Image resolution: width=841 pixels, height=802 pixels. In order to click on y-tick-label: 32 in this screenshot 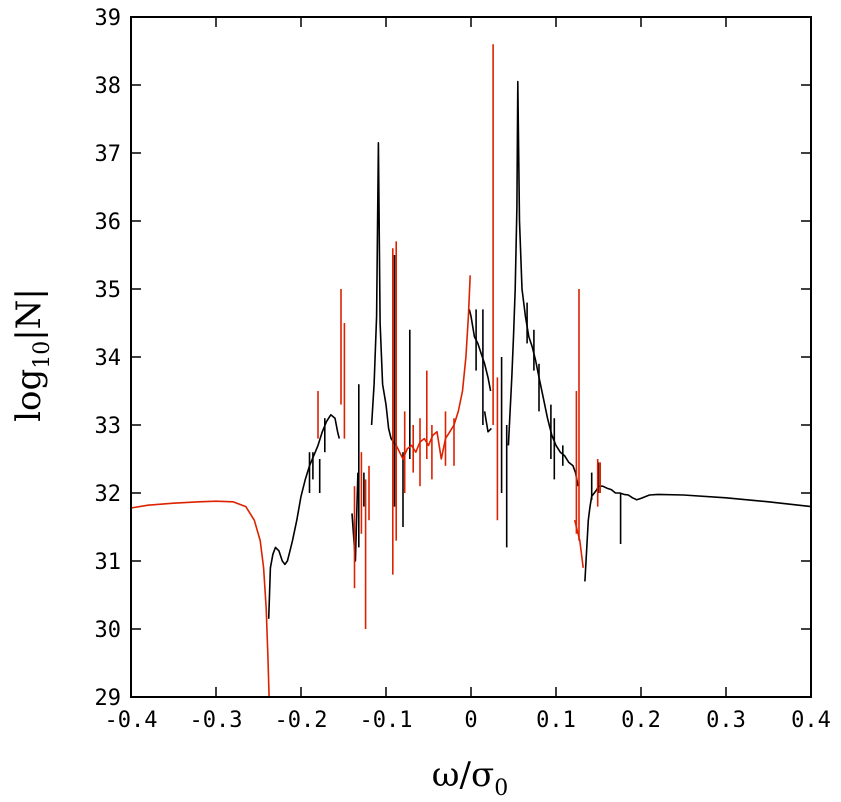, I will do `click(108, 494)`.